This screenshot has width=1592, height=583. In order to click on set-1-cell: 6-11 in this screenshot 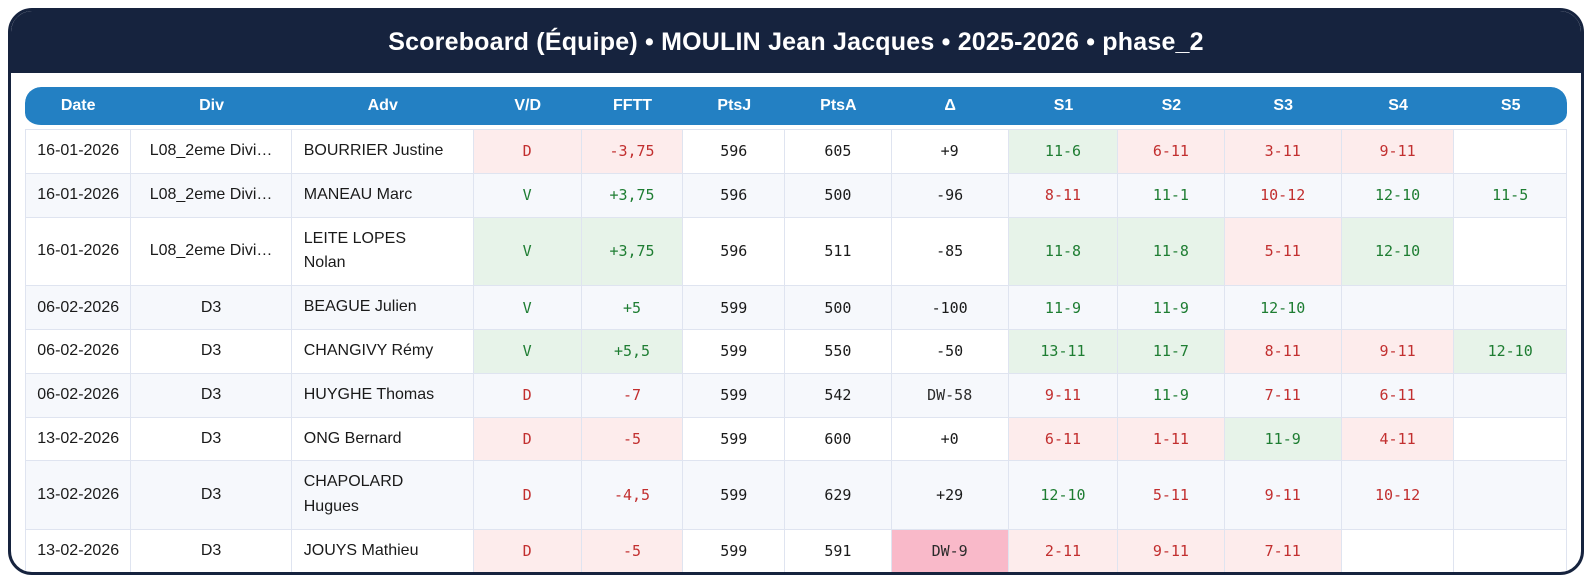, I will do `click(1063, 439)`.